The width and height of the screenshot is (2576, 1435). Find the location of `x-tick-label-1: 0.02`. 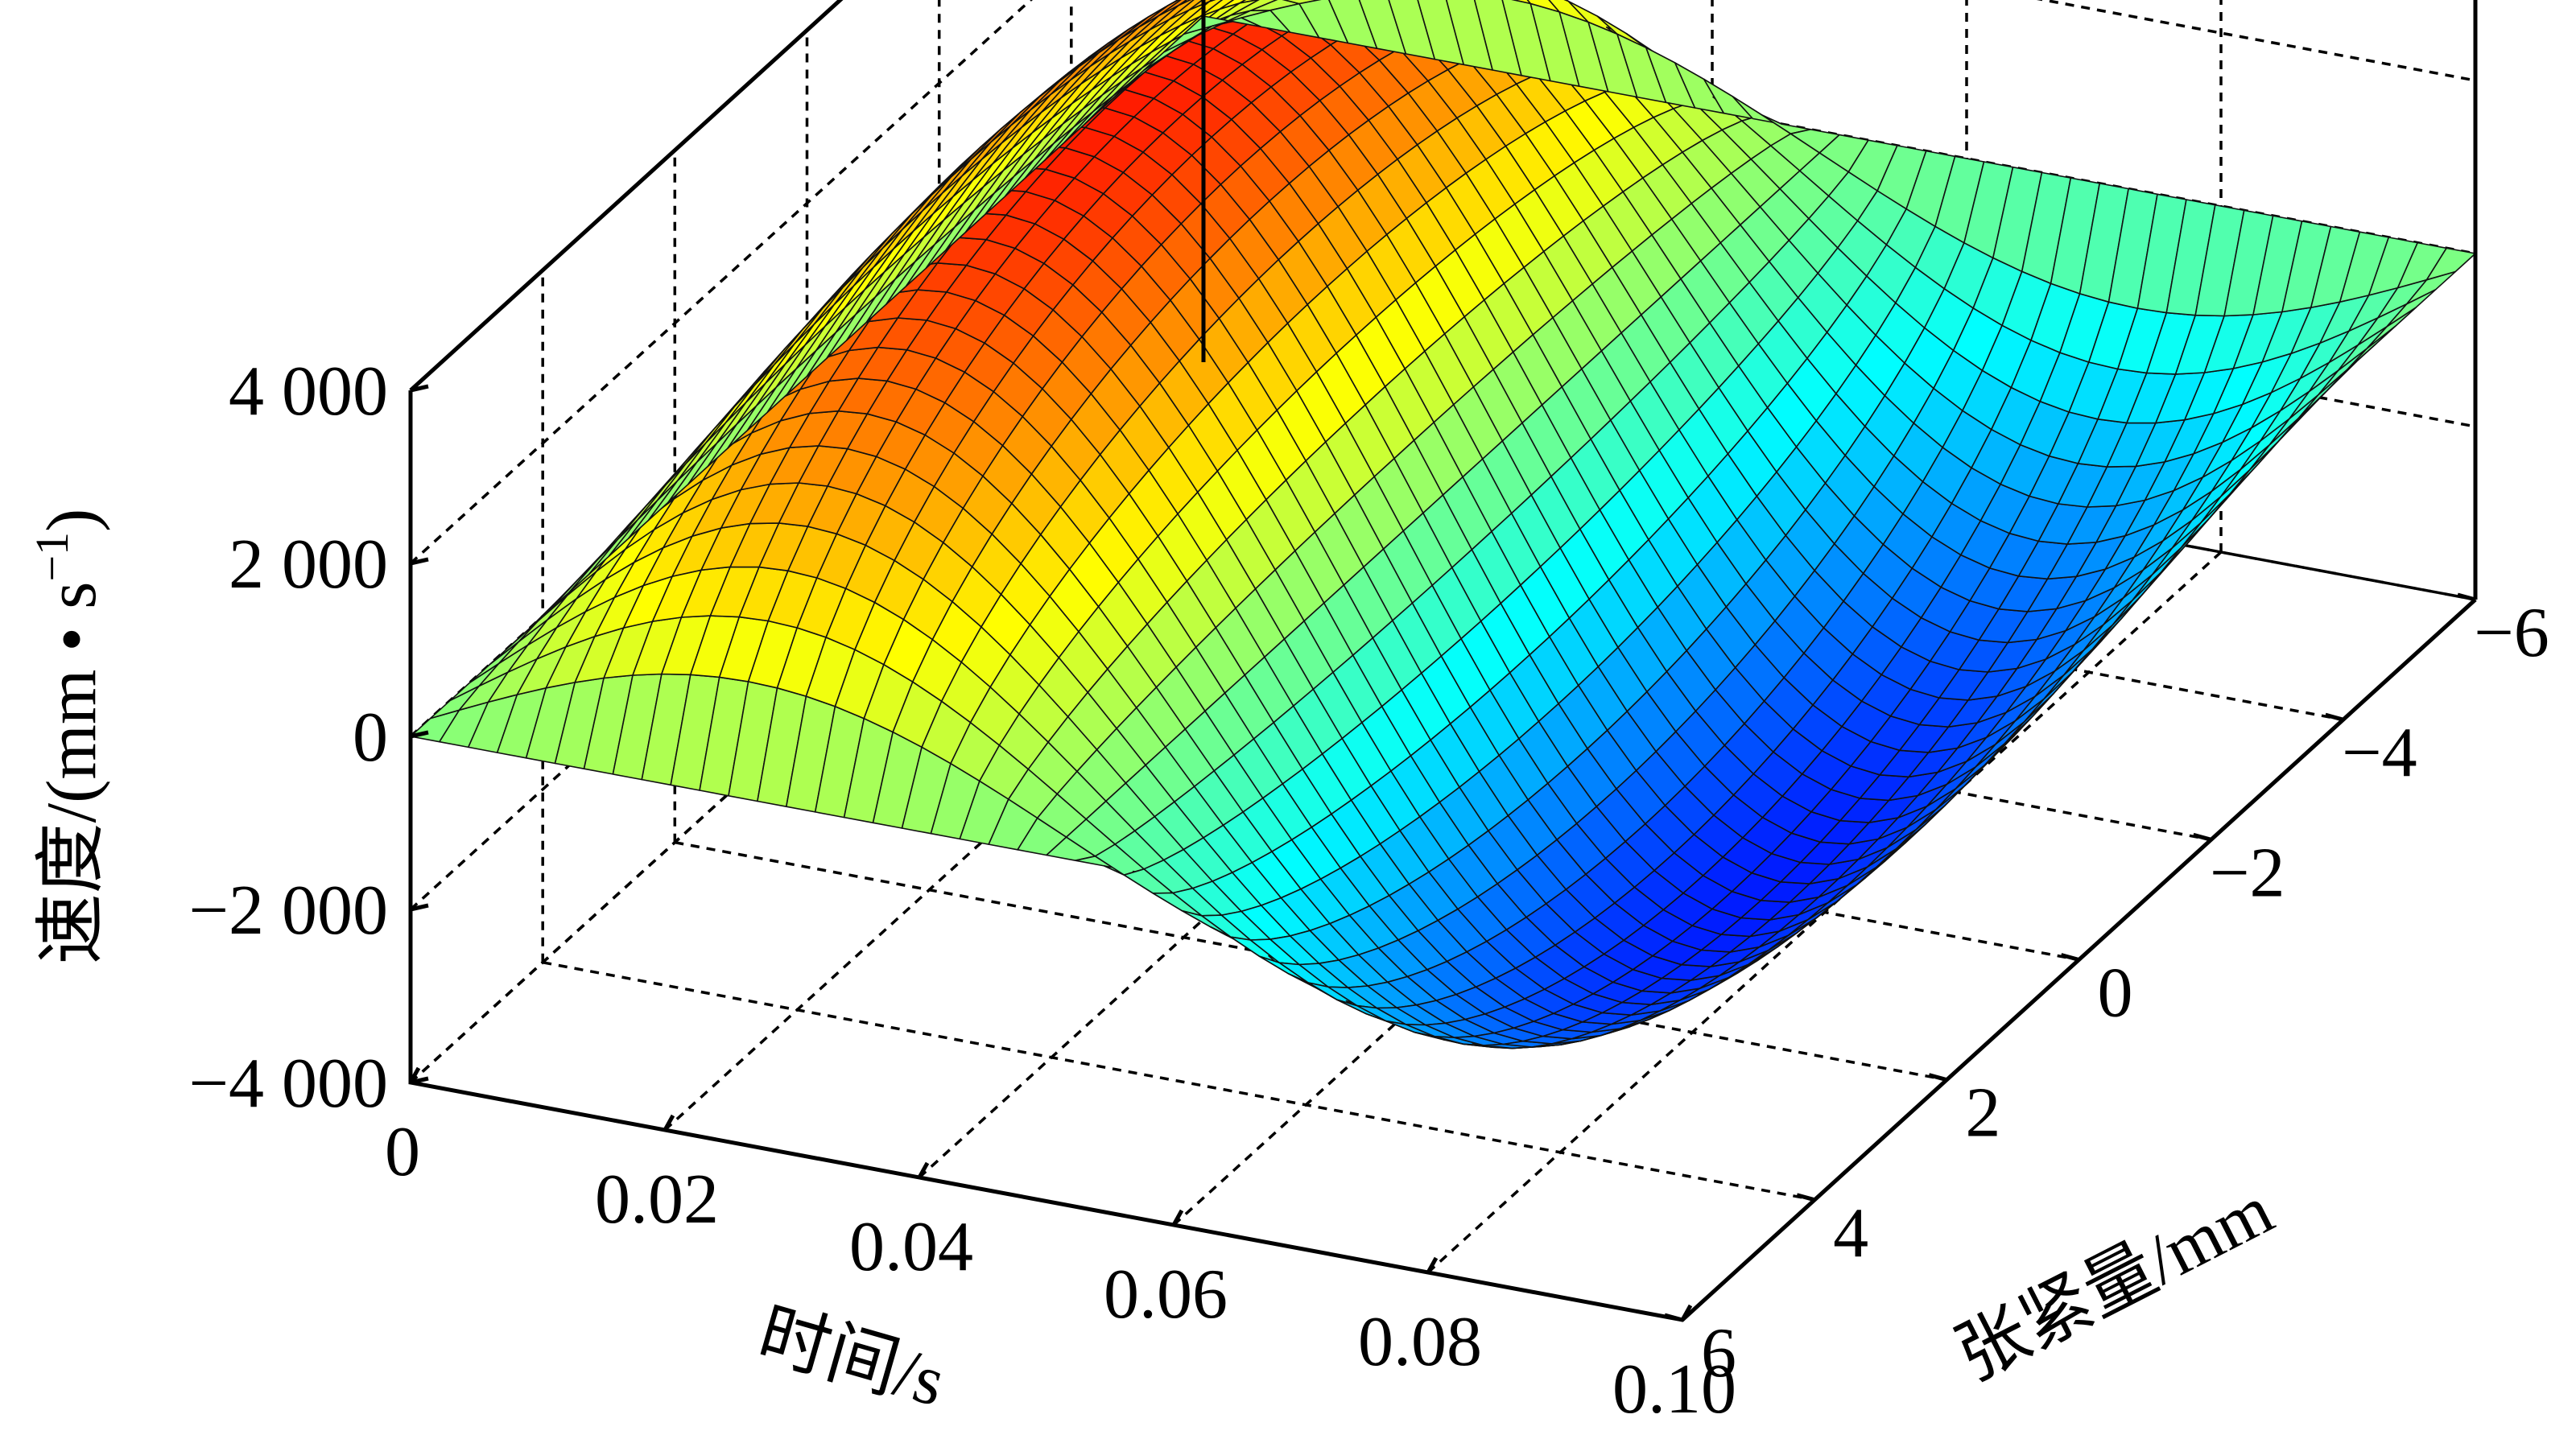

x-tick-label-1: 0.02 is located at coordinates (657, 1200).